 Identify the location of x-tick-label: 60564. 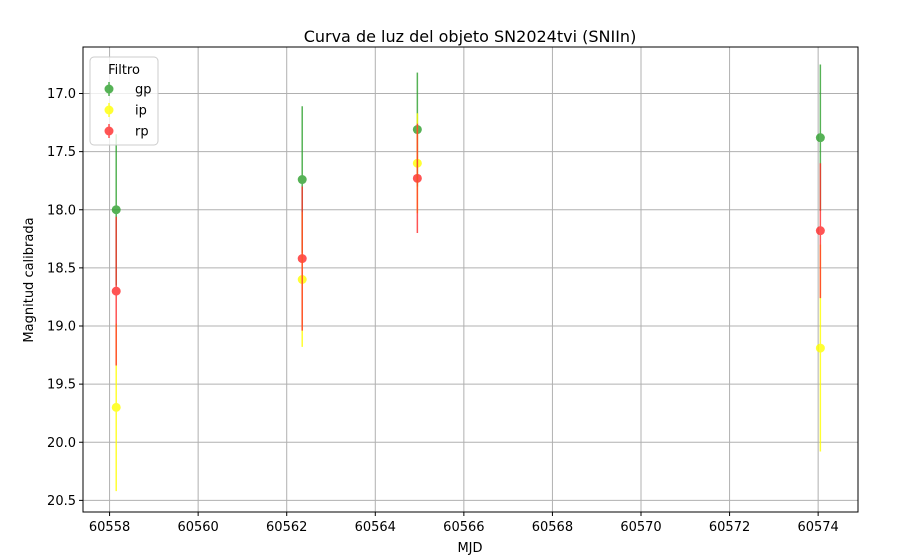
(375, 527).